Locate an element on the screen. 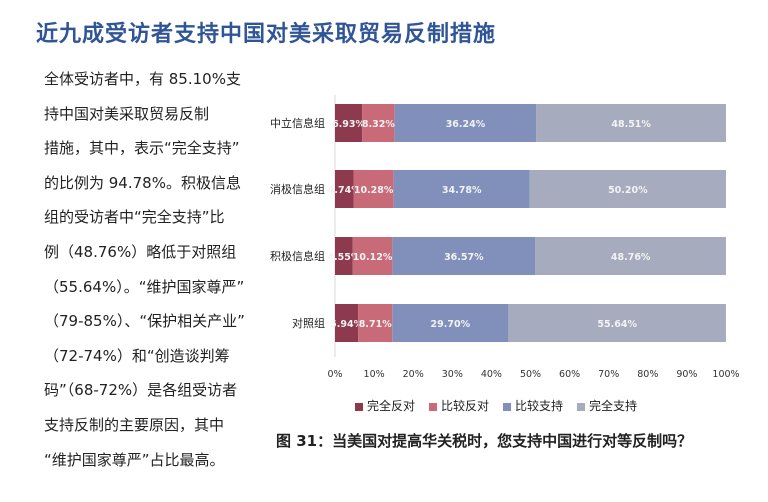  data-label: 4.55% is located at coordinates (343, 257).